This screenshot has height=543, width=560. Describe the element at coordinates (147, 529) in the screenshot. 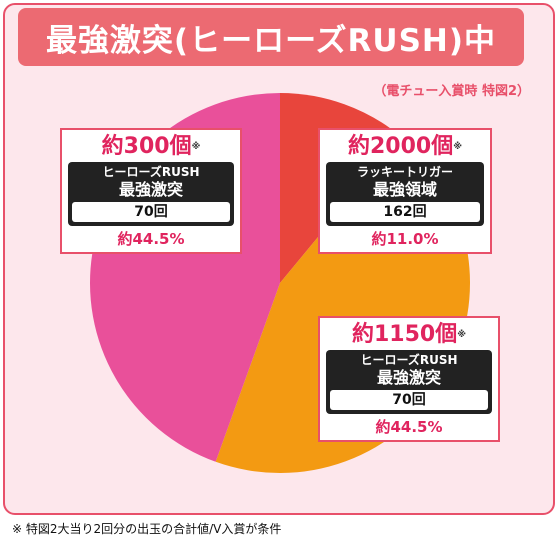

I see `footnote: ※ 特図2大当り2回分の出玉の合計値/V入賞が条件` at that location.